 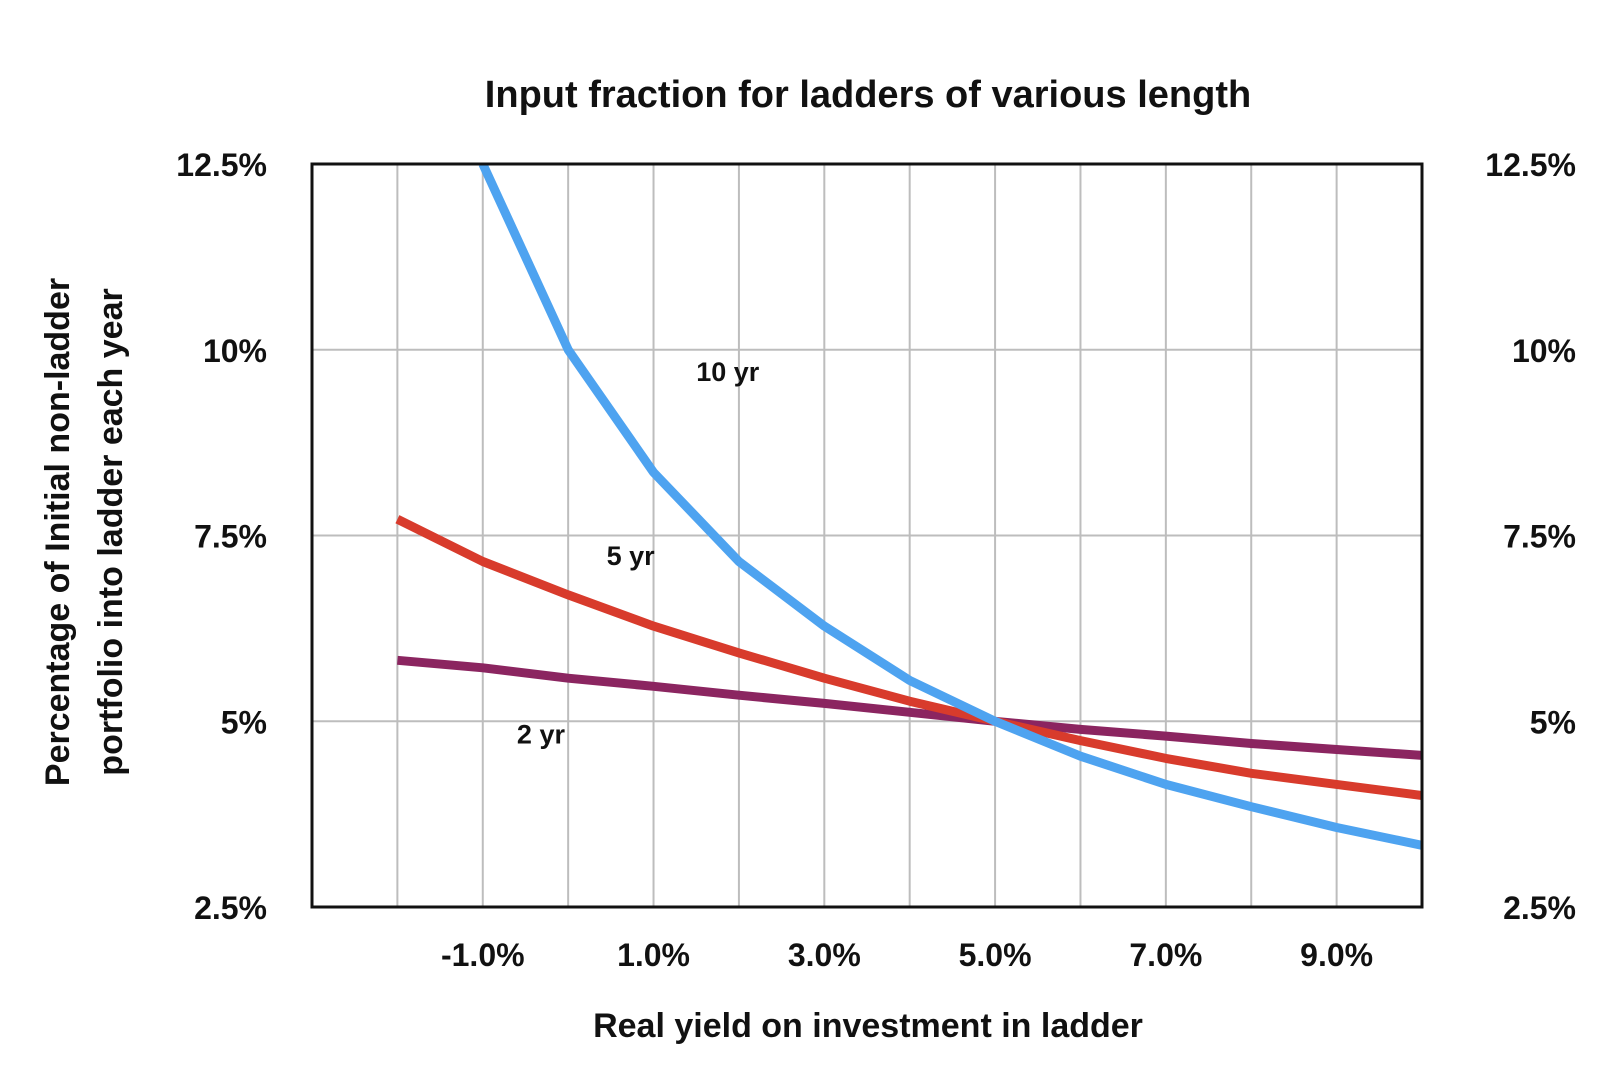 I want to click on series-label-10-yr: 10 yr, so click(x=728, y=372).